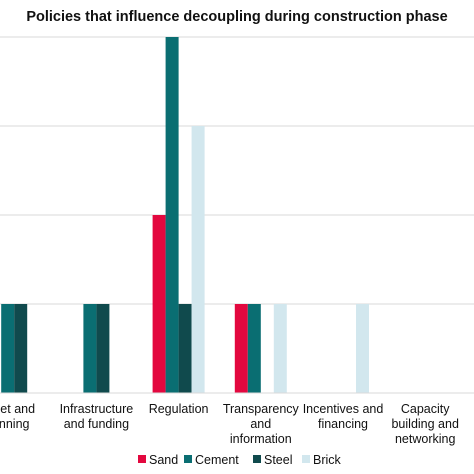  I want to click on x-tick-label: Infrastructure, so click(97, 409).